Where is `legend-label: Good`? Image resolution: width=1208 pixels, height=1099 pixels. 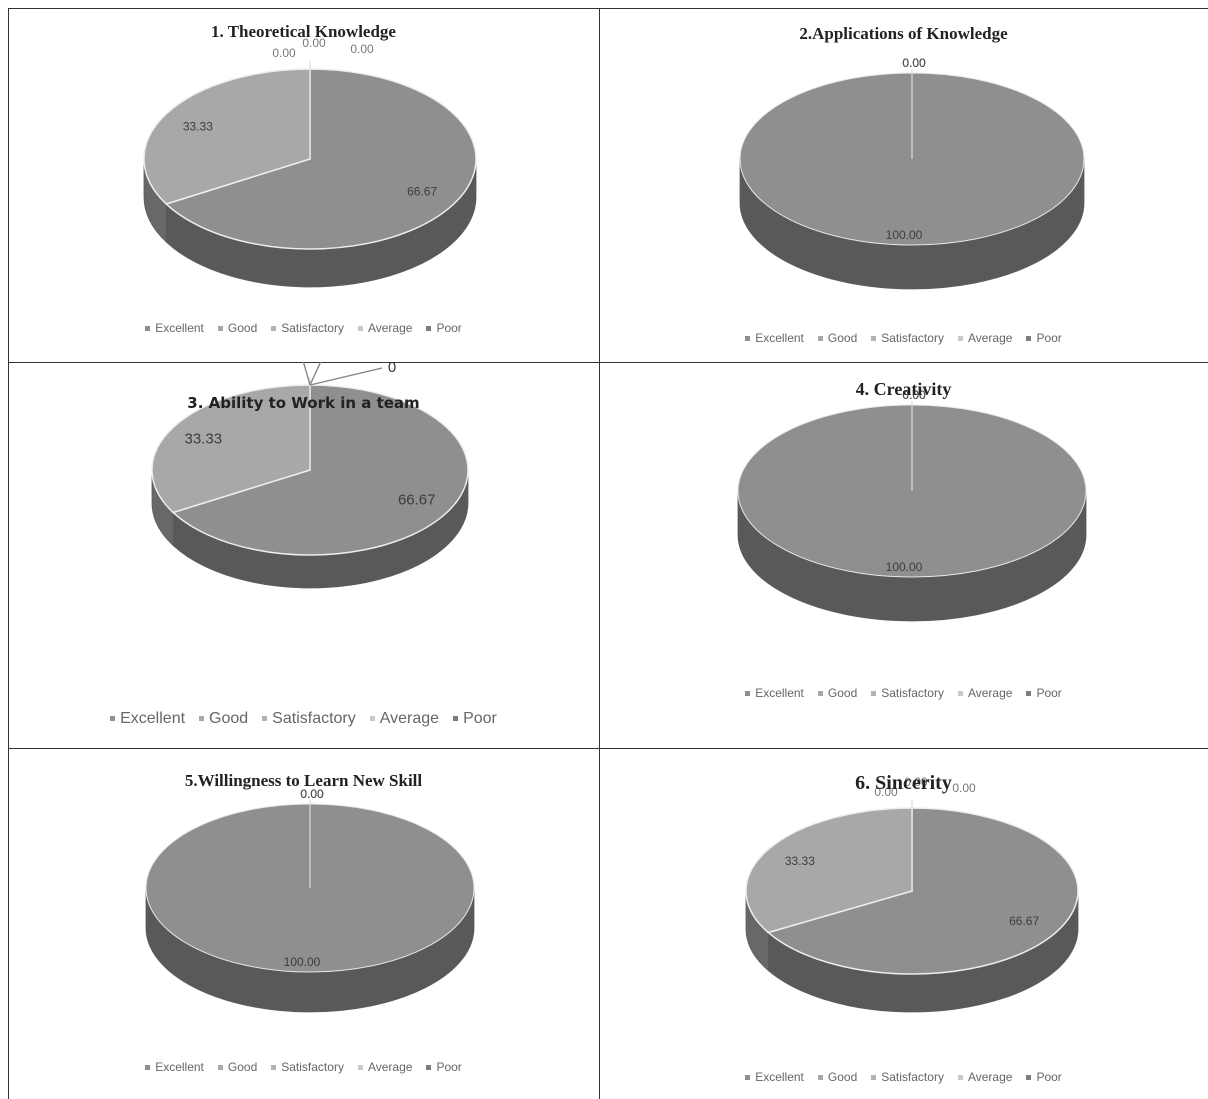 legend-label: Good is located at coordinates (842, 1077).